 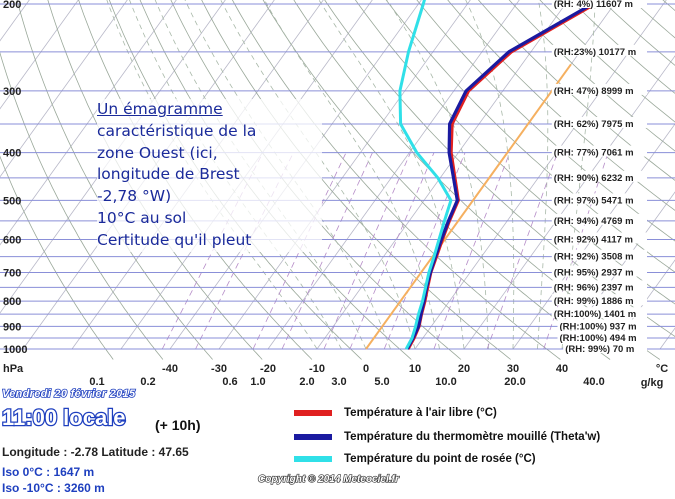 What do you see at coordinates (598, 338) in the screenshot?
I see `altitude-label: (RH:100%) 494 m` at bounding box center [598, 338].